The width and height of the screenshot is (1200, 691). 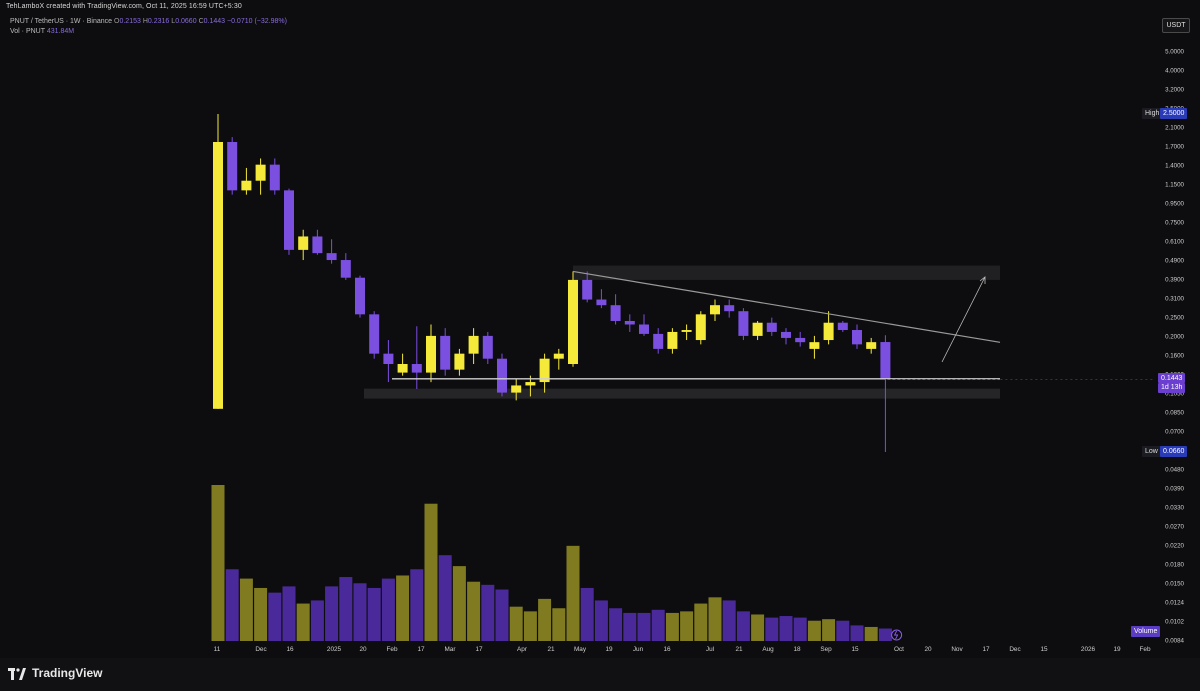 What do you see at coordinates (1088, 649) in the screenshot?
I see `x-tick-label: 2026` at bounding box center [1088, 649].